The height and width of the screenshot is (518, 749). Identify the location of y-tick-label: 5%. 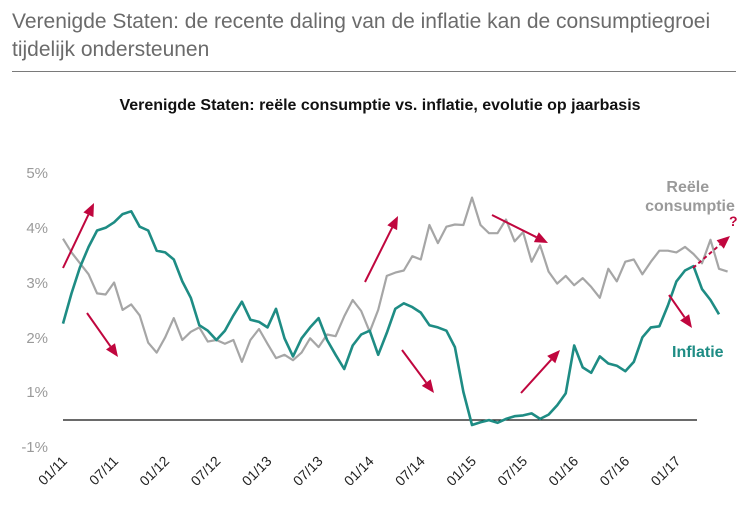
(37, 173).